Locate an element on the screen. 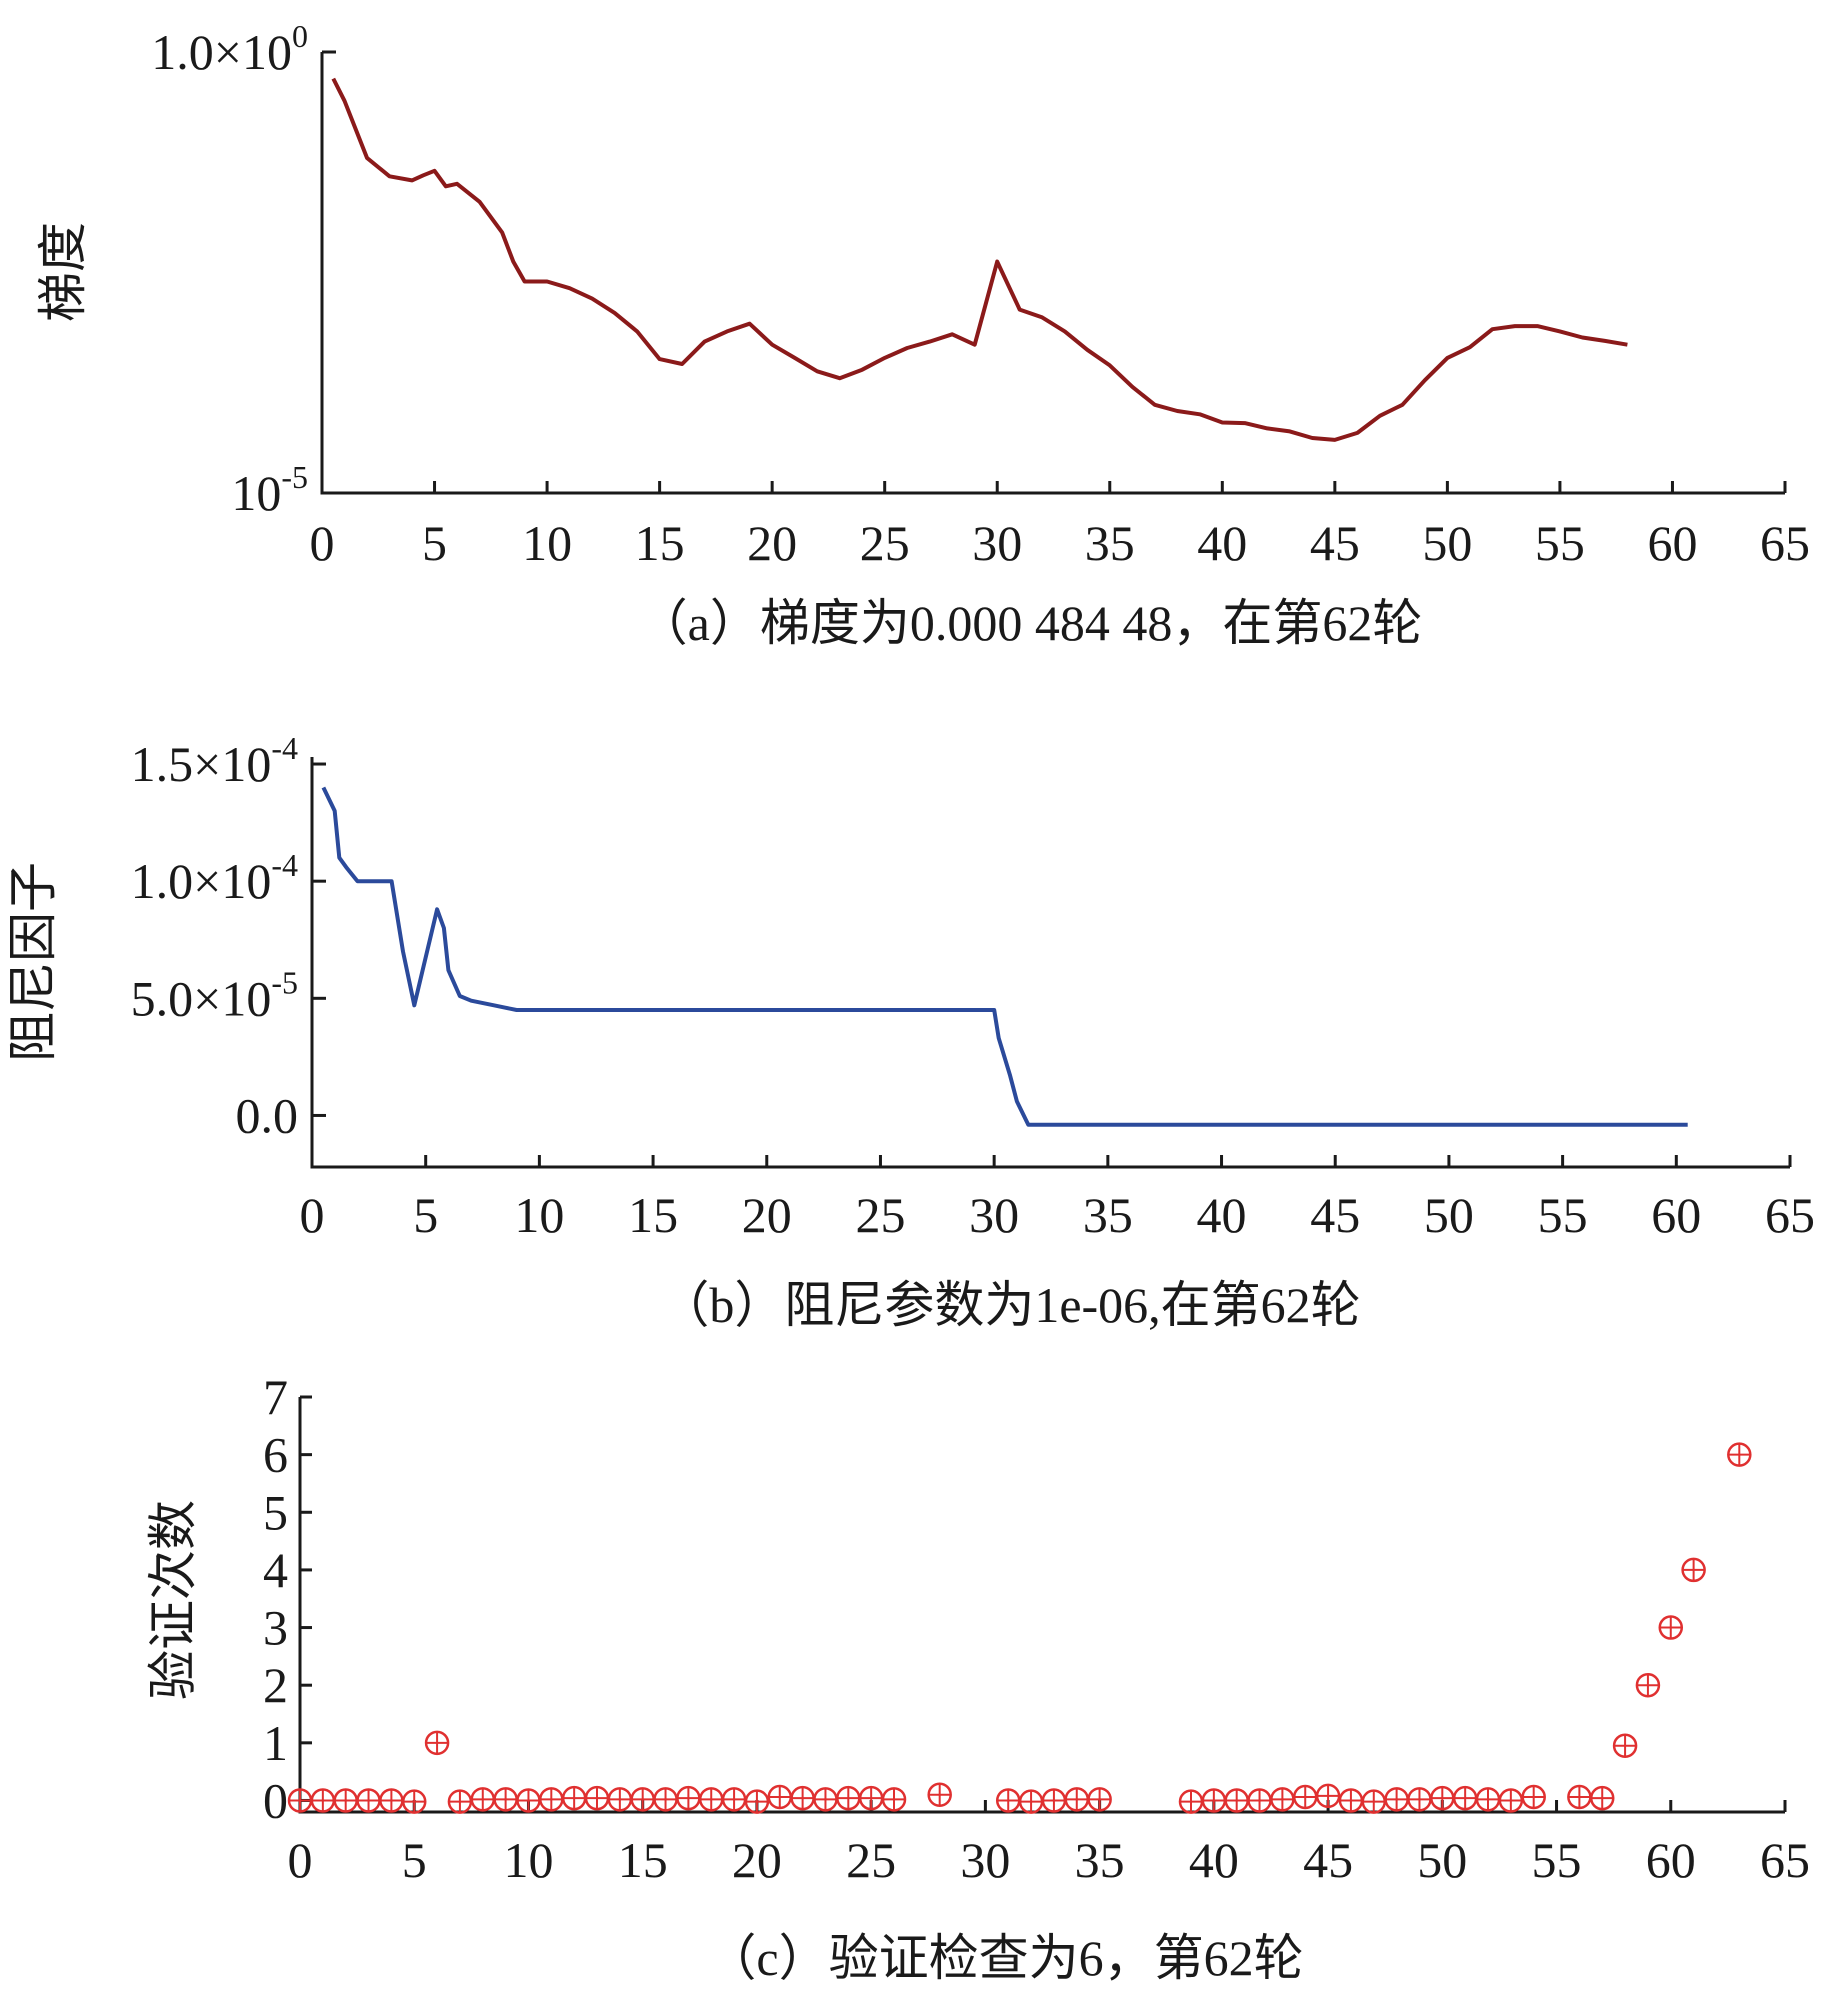 The image size is (1839, 2005). panel-b-x-tick-label: 65 is located at coordinates (1790, 1215).